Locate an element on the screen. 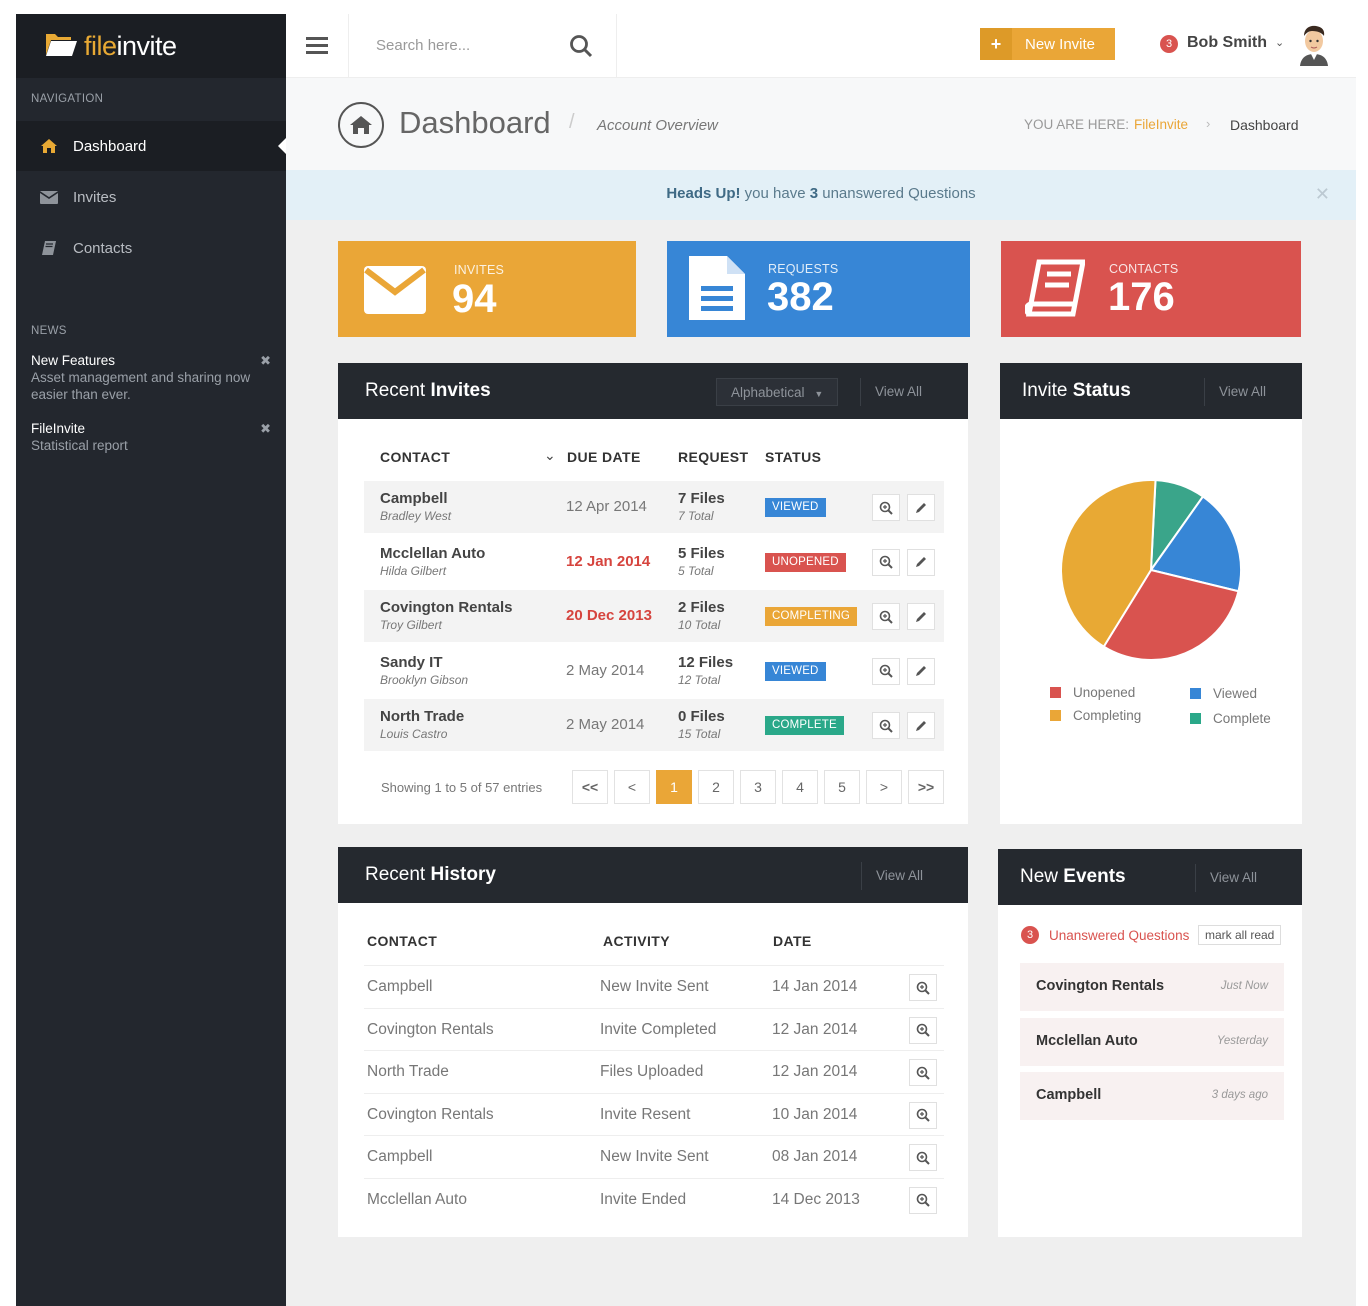 The image size is (1368, 1306). menu-icon is located at coordinates (317, 47).